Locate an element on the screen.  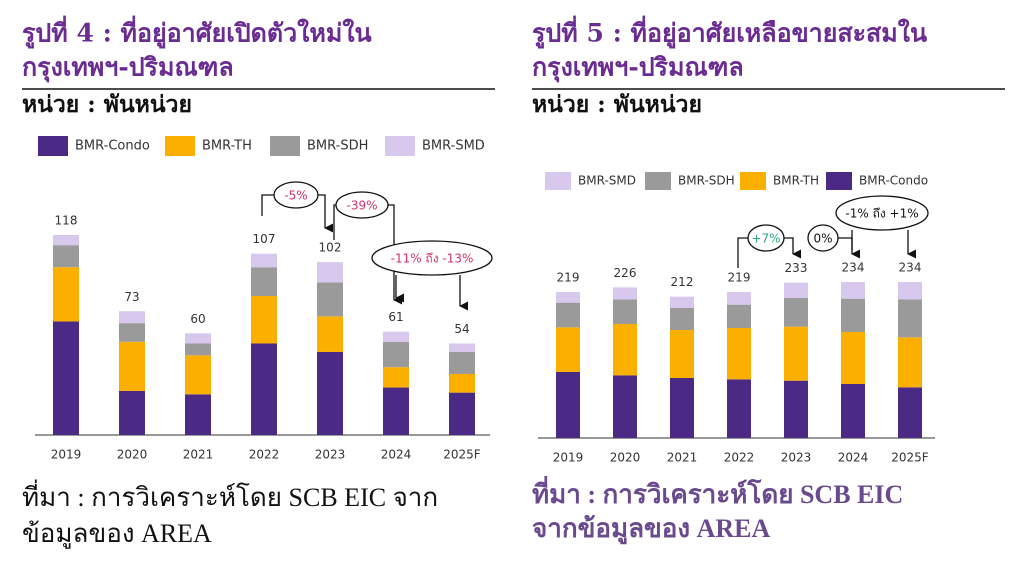
legend-label: BMR-Condo is located at coordinates (893, 181).